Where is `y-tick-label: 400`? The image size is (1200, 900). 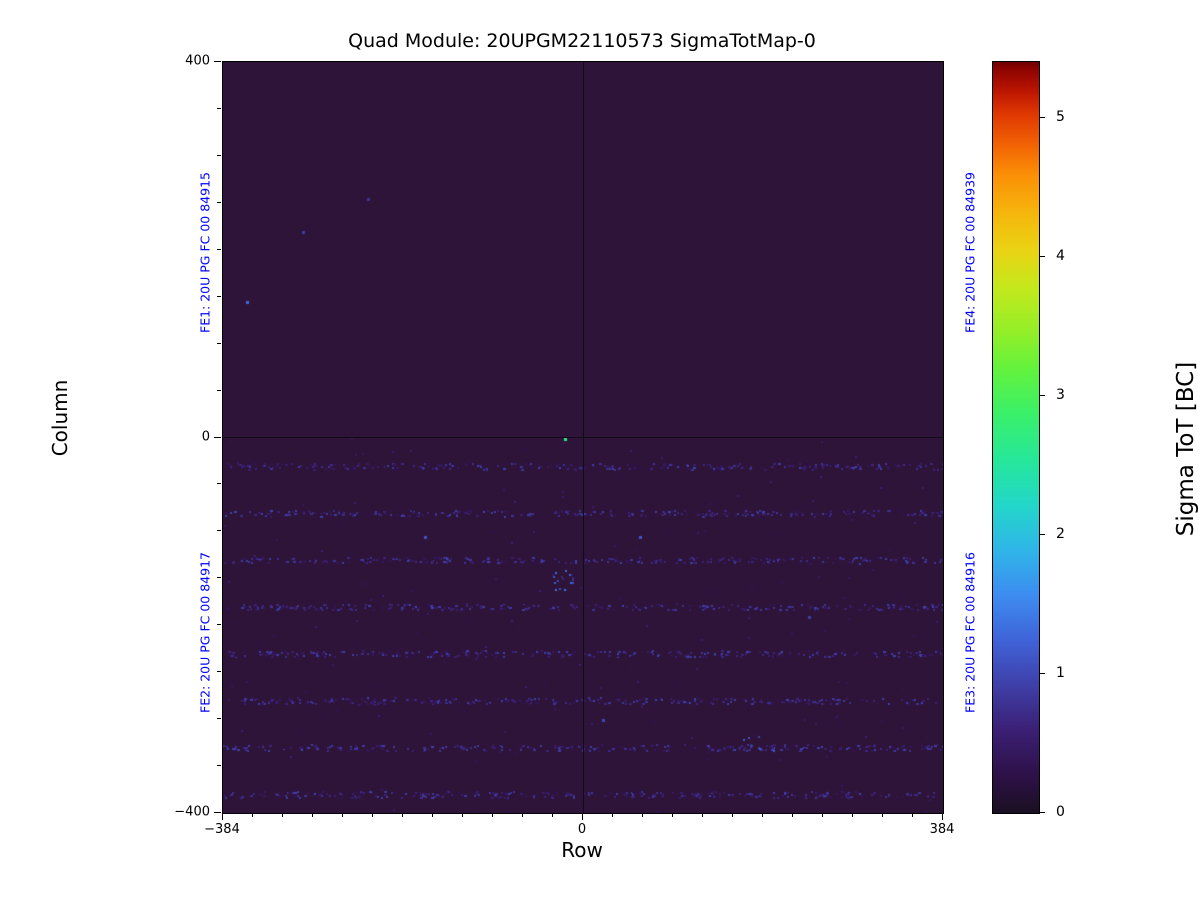 y-tick-label: 400 is located at coordinates (197, 61).